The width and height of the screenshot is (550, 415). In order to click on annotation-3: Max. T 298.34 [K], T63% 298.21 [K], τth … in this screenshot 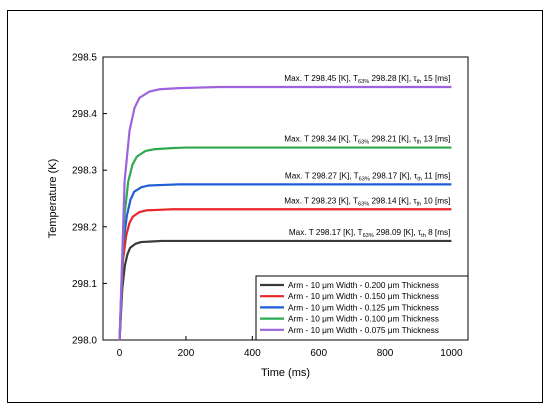, I will do `click(367, 140)`.